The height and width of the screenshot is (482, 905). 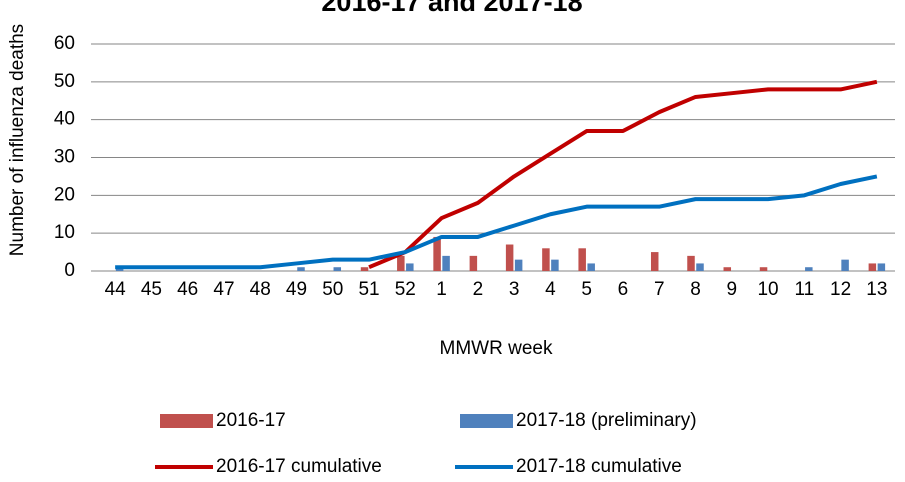 I want to click on x-tick-label: 3, so click(x=514, y=289).